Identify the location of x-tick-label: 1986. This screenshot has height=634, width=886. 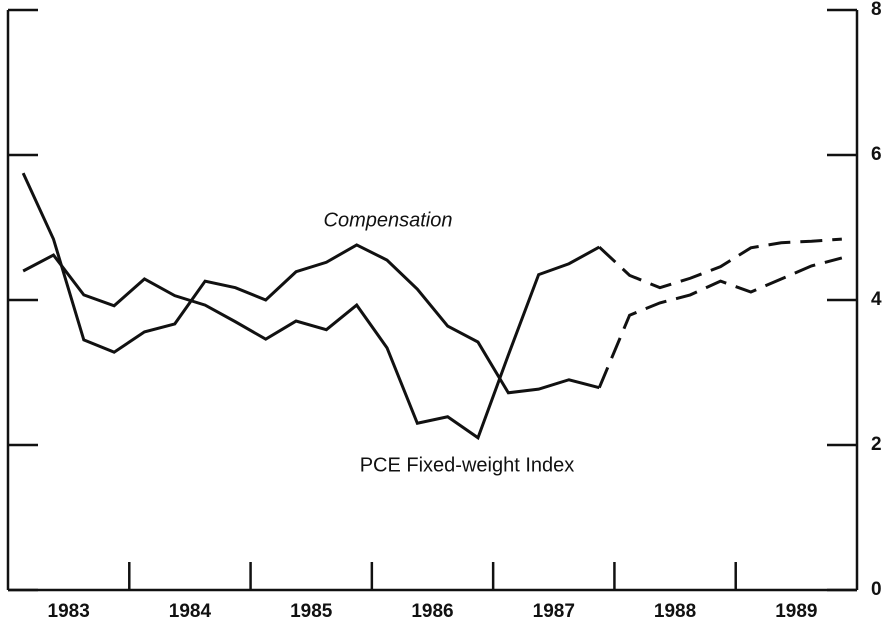
(432, 611).